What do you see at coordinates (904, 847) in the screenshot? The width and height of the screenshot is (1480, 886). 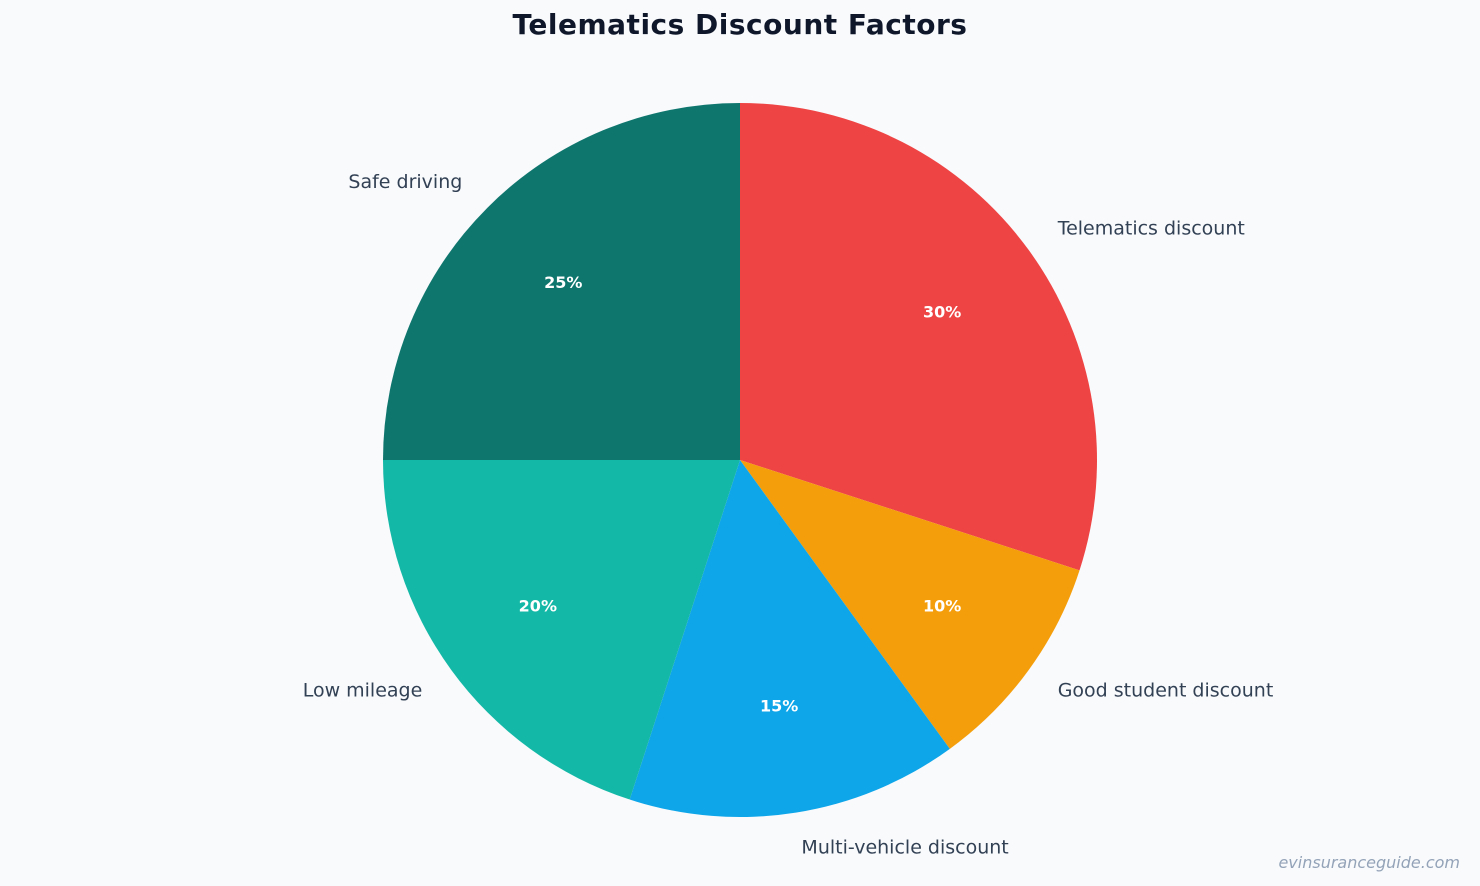 I see `pie-category-label-multi-vehicle-discount: Multi-vehicle discount` at bounding box center [904, 847].